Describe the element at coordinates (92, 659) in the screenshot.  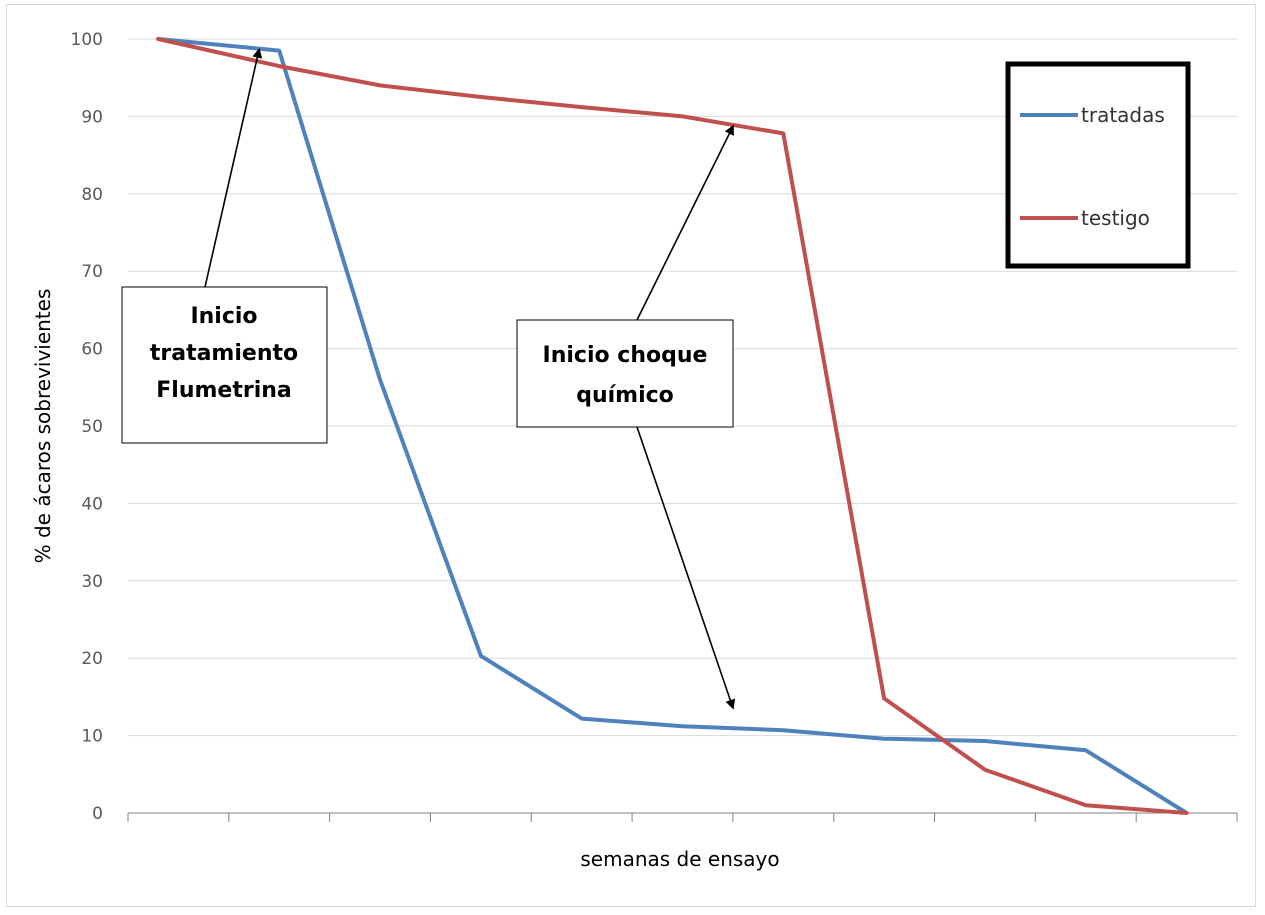
I see `y-tick-label: 20` at that location.